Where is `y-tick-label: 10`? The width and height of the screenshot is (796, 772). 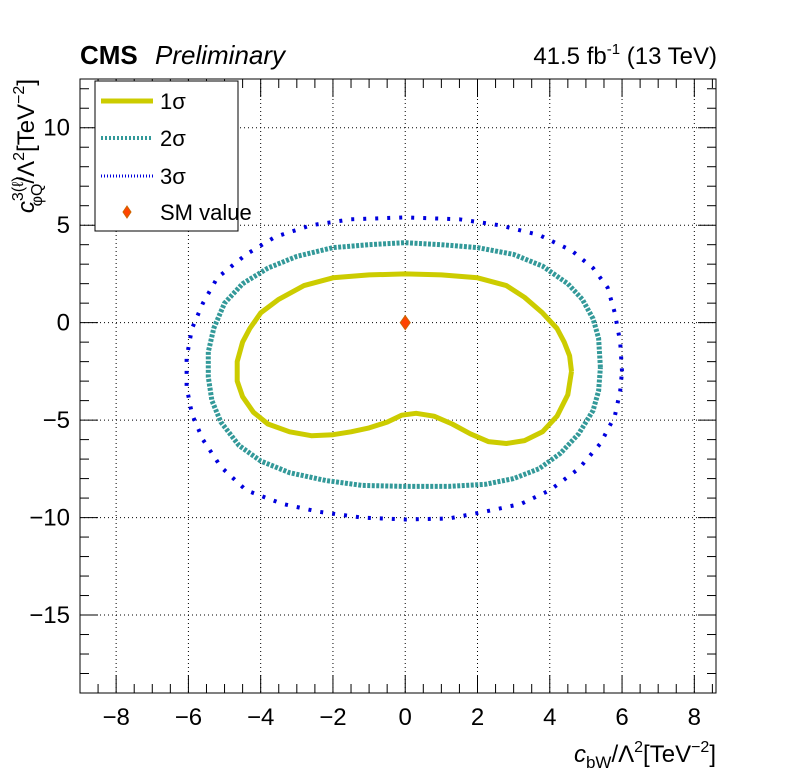 y-tick-label: 10 is located at coordinates (56, 128).